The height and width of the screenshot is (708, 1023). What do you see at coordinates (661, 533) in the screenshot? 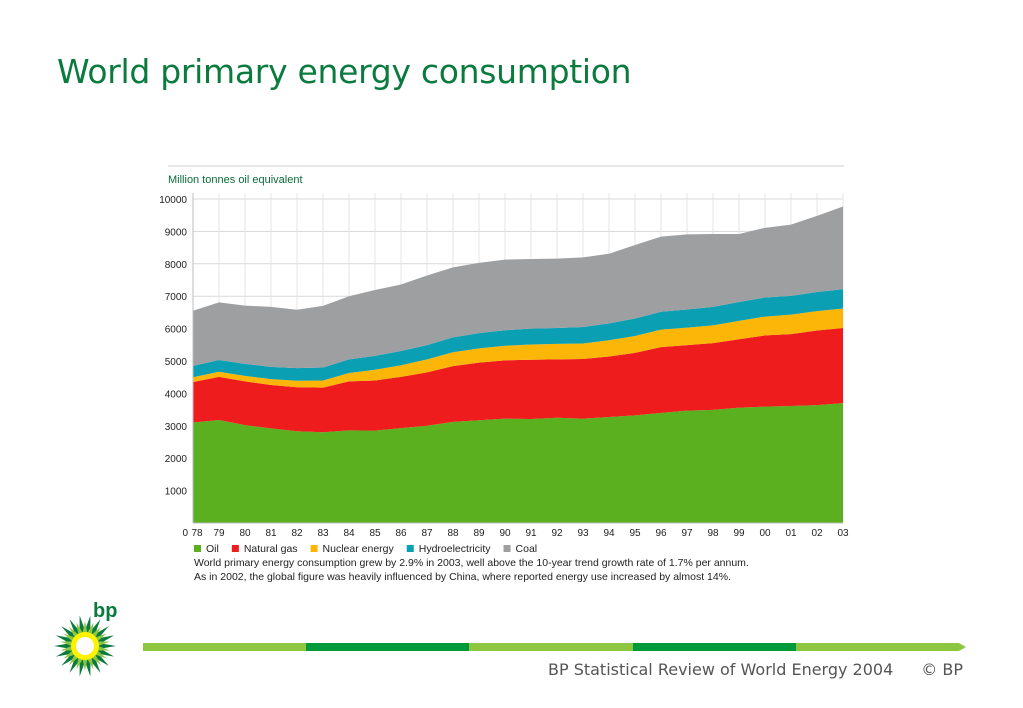
I see `x-tick-label: 96` at bounding box center [661, 533].